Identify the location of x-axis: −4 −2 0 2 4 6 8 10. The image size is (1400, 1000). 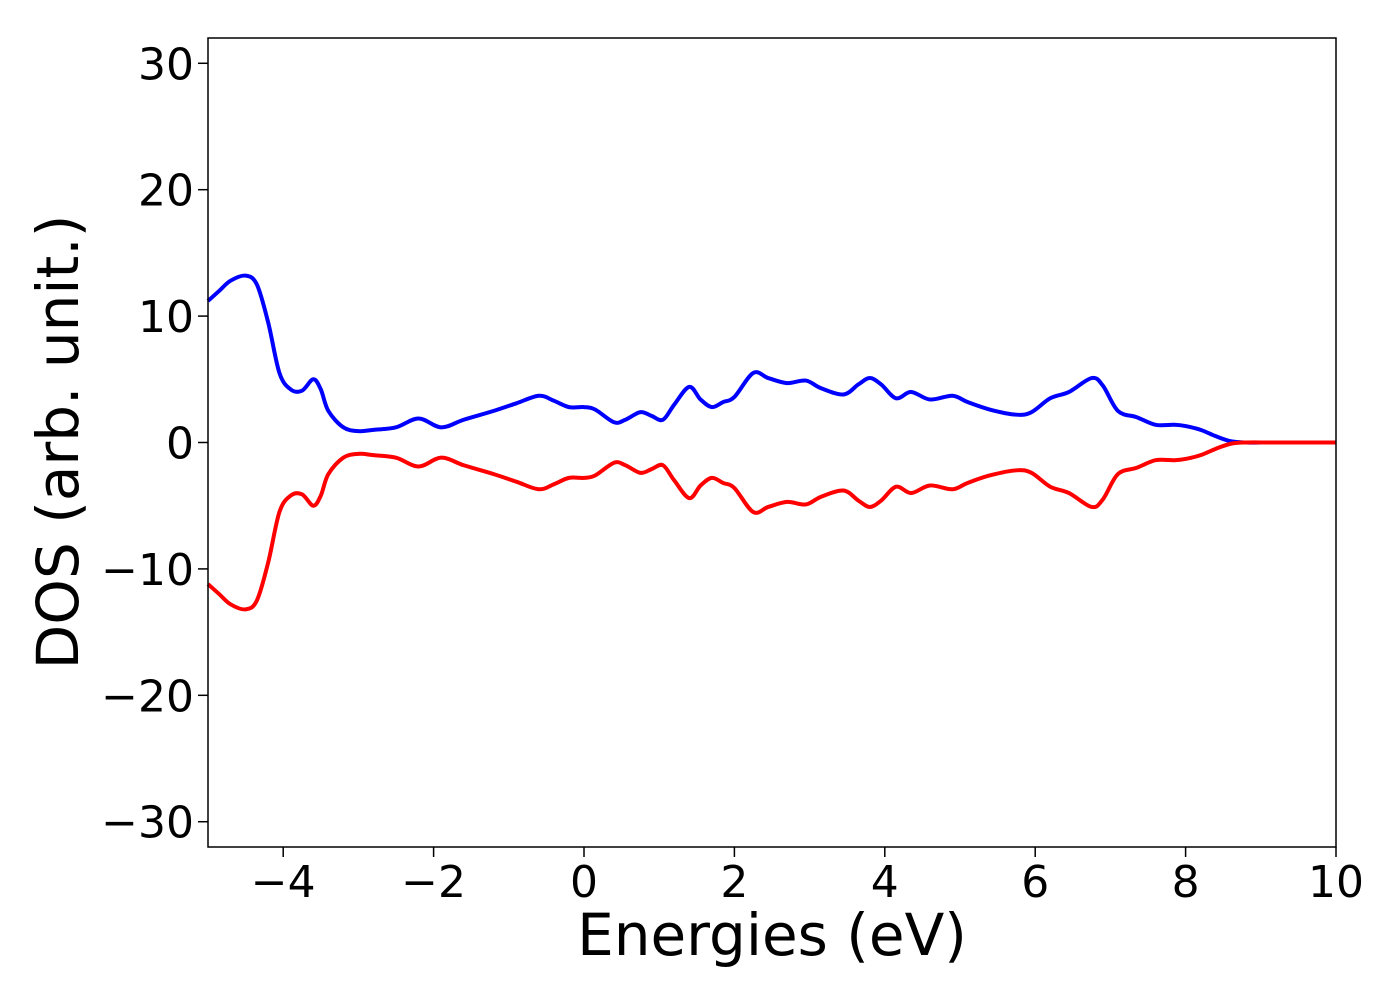
(807, 877).